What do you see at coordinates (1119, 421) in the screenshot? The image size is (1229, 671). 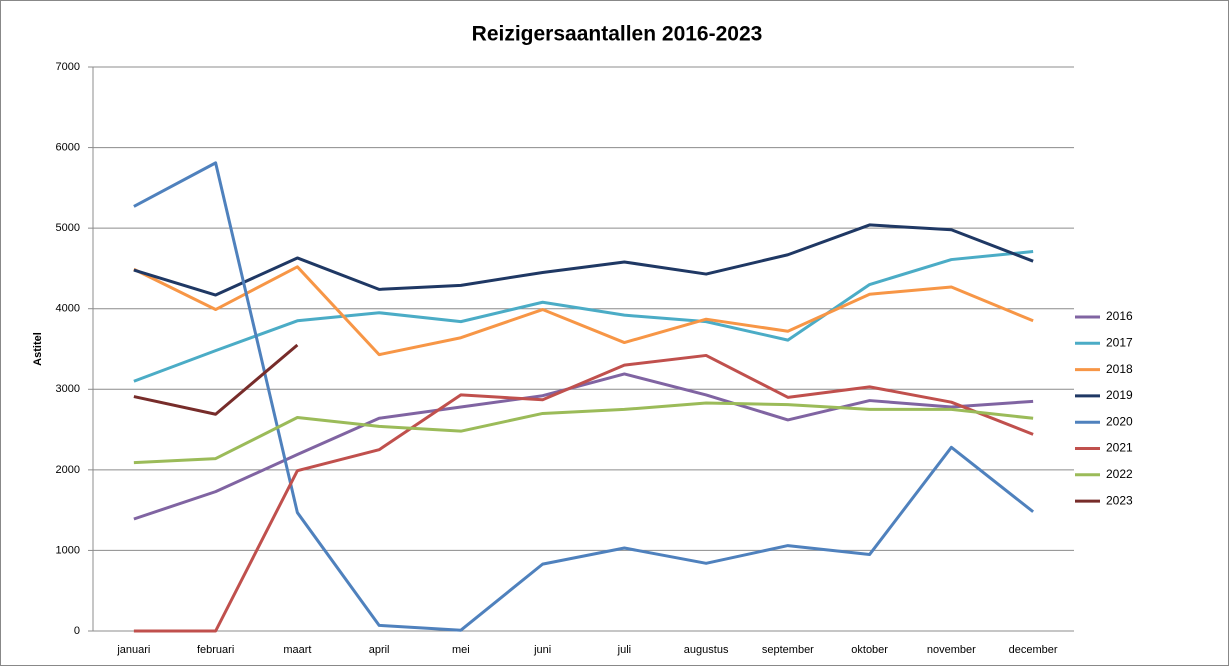 I see `legend-label: 2020` at bounding box center [1119, 421].